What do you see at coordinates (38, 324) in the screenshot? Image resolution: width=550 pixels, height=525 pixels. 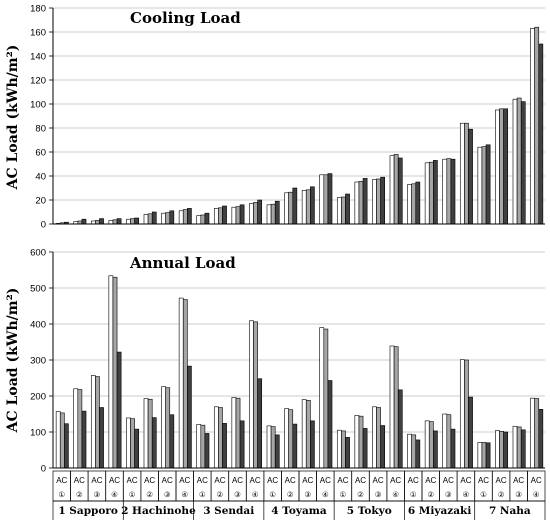 I see `y-tick-label: 400` at bounding box center [38, 324].